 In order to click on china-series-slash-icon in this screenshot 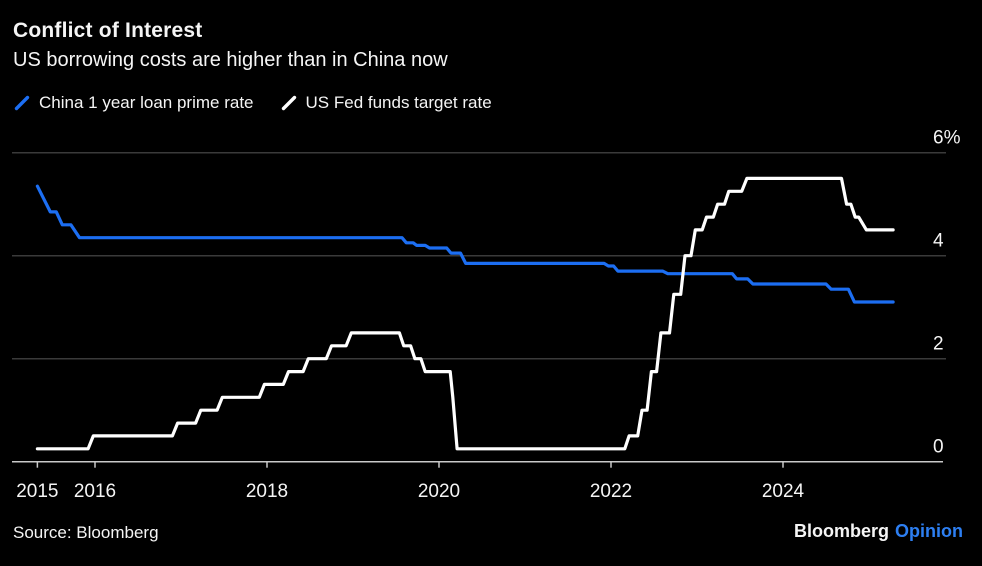, I will do `click(22, 103)`.